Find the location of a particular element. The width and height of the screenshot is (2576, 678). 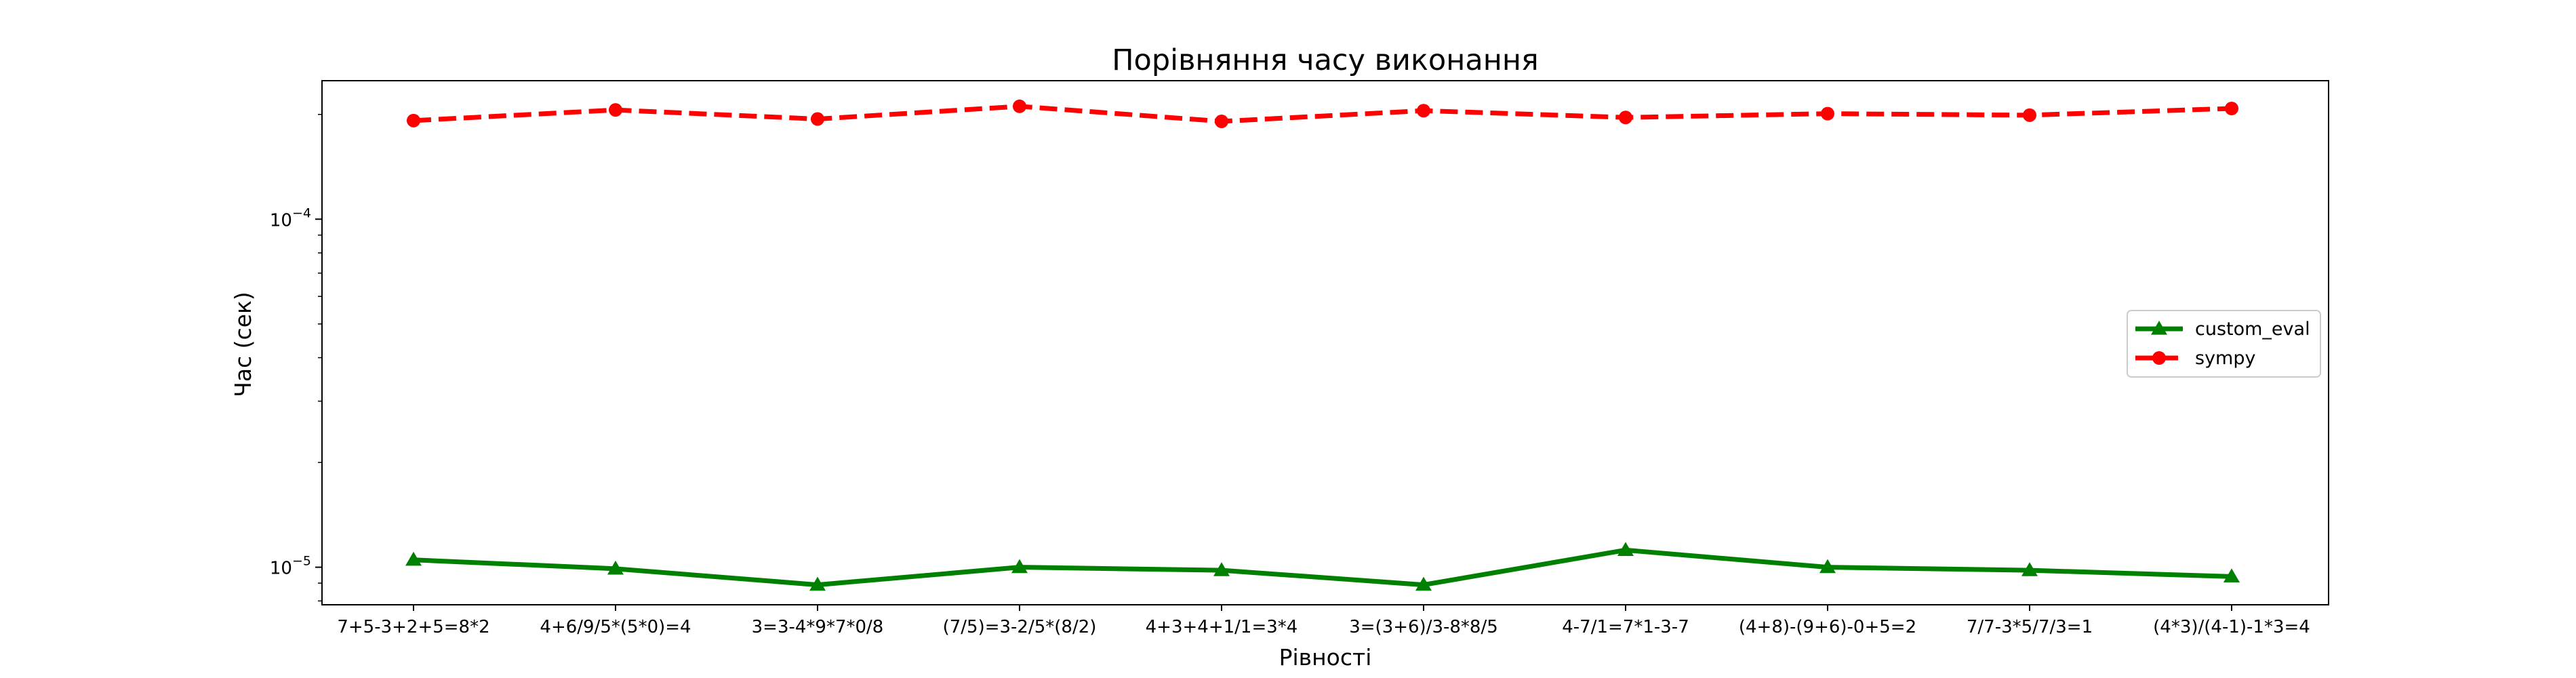

series-line-sympy is located at coordinates (1322, 114).